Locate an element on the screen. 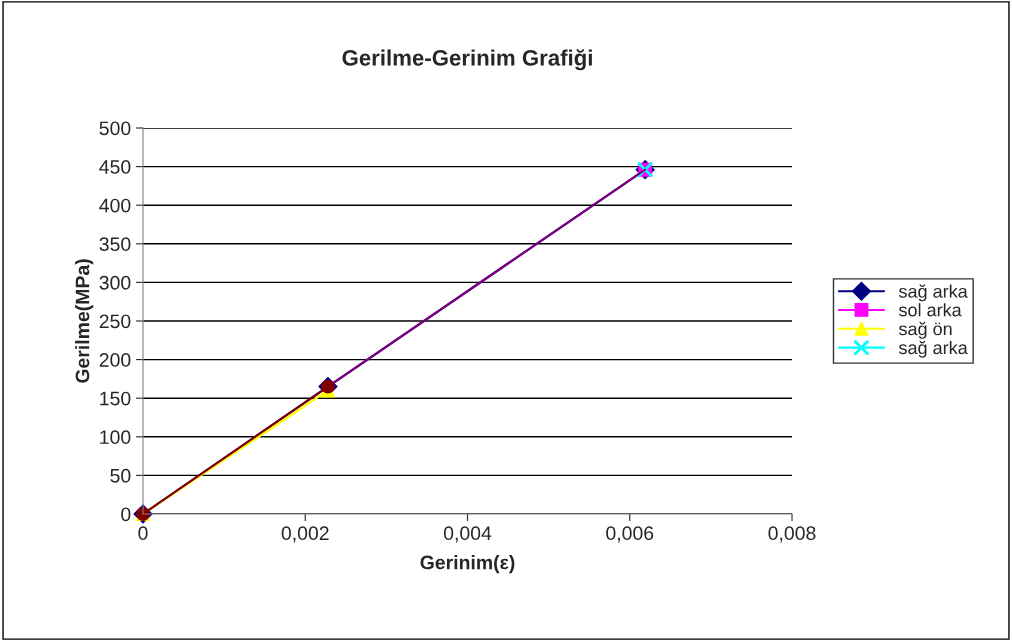  y-tick-label: 300 is located at coordinates (115, 282).